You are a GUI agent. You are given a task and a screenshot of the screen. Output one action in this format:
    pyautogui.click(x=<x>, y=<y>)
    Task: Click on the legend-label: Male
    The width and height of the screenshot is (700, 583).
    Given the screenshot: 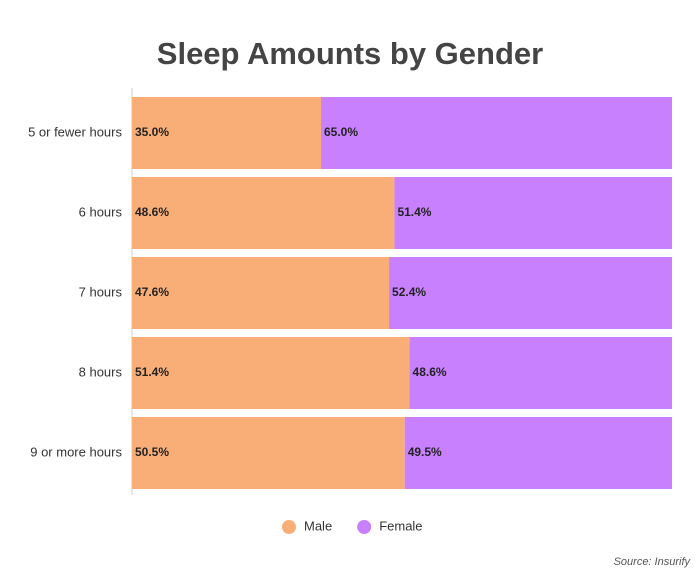 What is the action you would take?
    pyautogui.click(x=318, y=525)
    